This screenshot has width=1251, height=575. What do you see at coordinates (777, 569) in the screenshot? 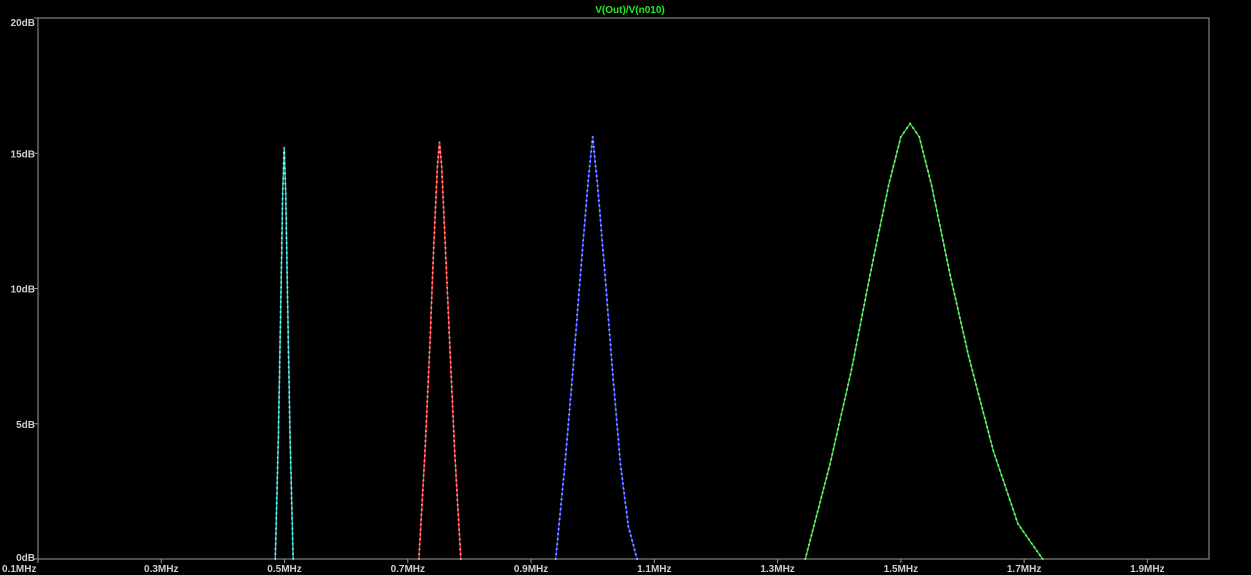
I see `x-tick-label: 1.3MHz` at bounding box center [777, 569].